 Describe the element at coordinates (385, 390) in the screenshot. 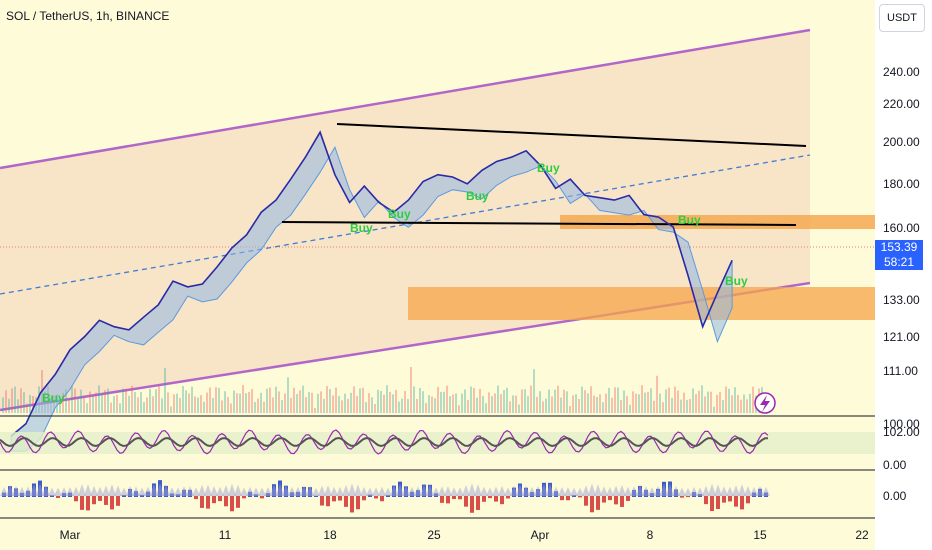

I see `volume-bars` at that location.